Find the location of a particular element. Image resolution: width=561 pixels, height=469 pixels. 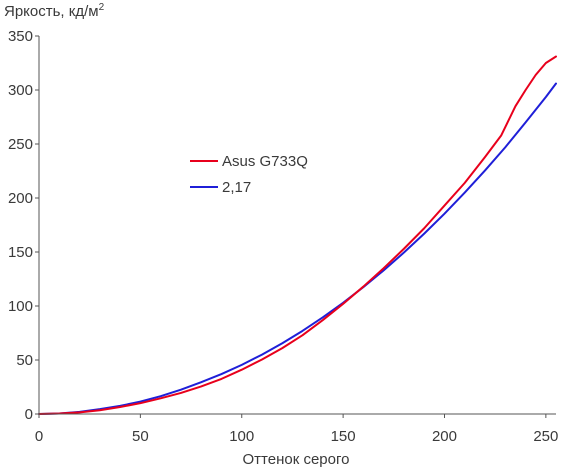

x-tick-label: 200 is located at coordinates (444, 436).